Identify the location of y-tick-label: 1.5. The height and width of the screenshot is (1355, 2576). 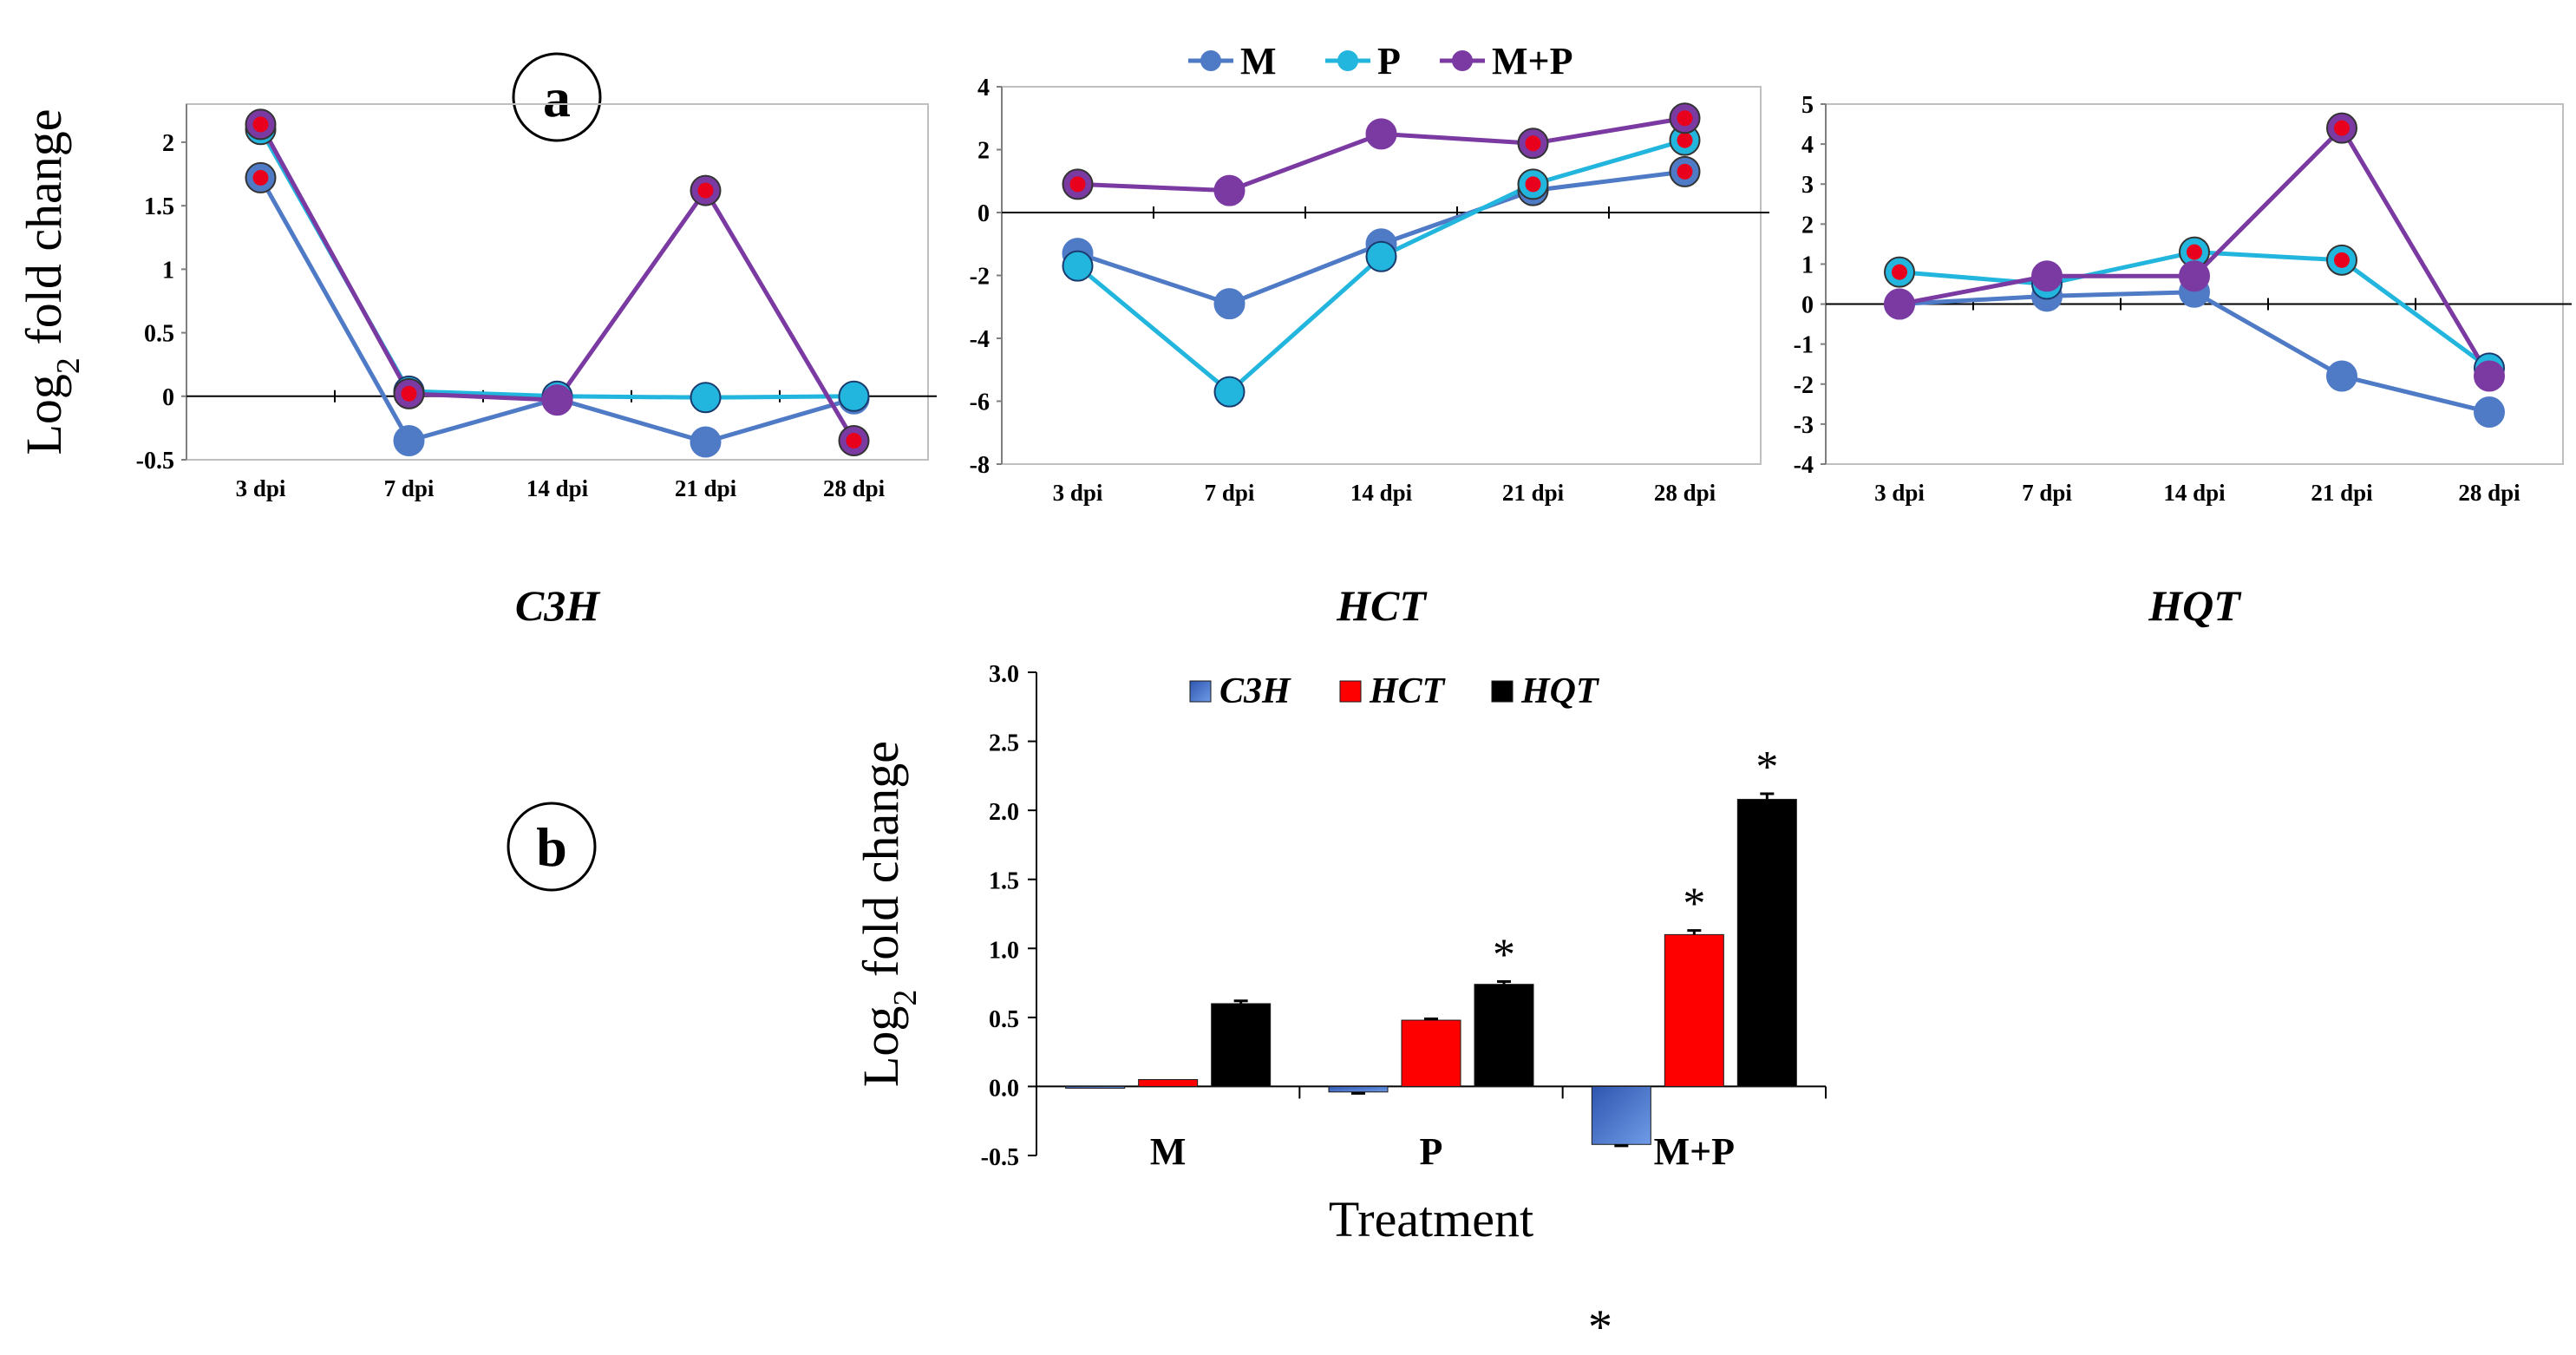
(159, 206).